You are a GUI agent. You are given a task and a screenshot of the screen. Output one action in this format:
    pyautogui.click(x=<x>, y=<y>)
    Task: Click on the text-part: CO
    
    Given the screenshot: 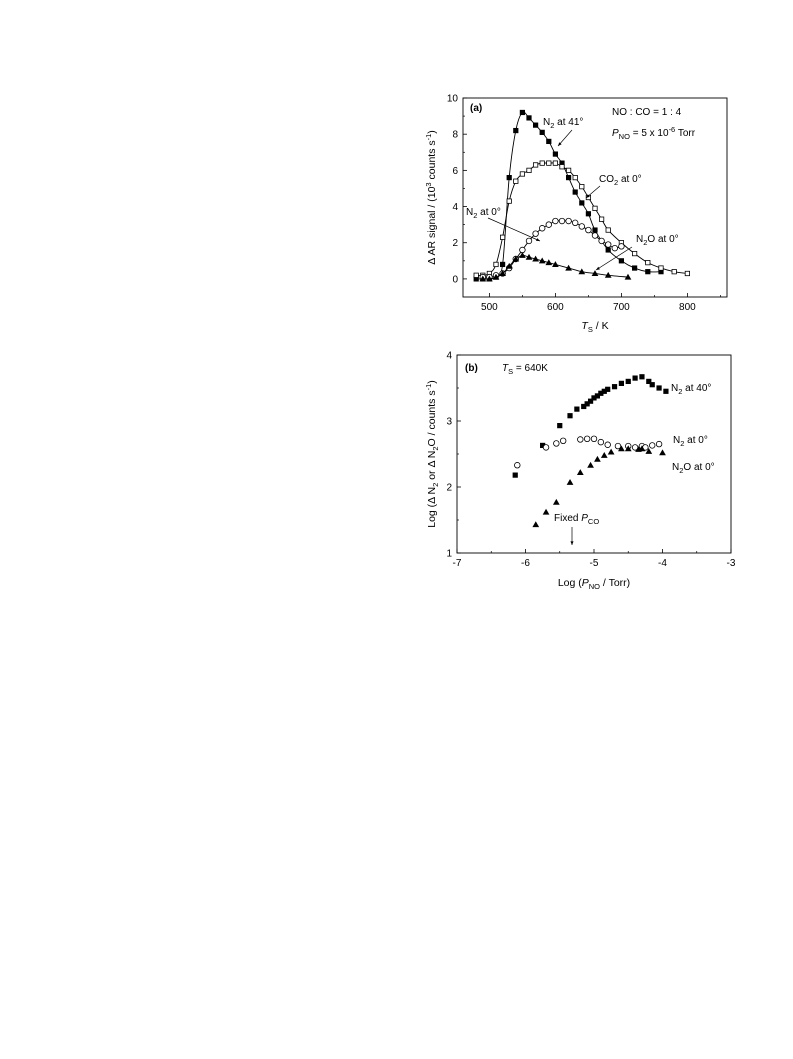 What is the action you would take?
    pyautogui.click(x=606, y=179)
    